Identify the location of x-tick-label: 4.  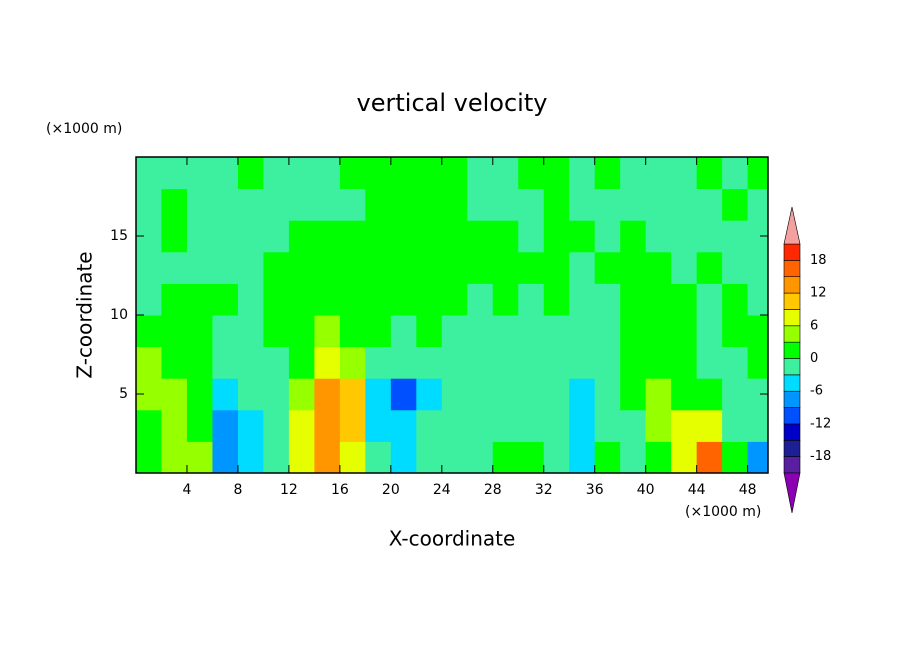
(187, 490).